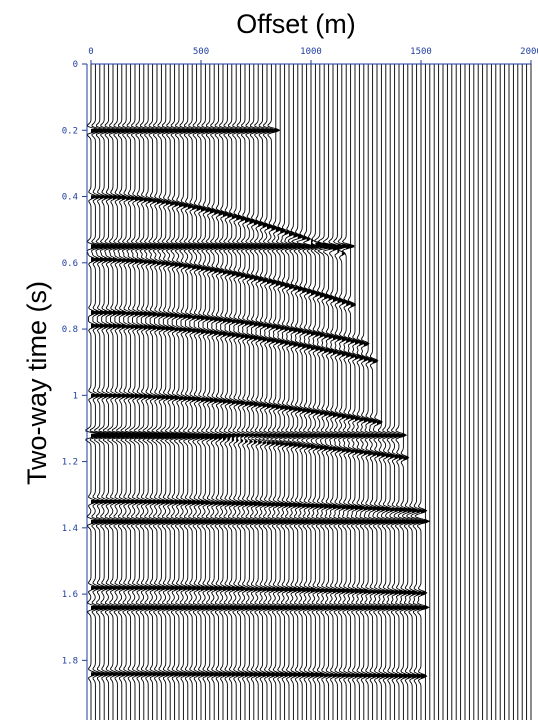 This screenshot has width=538, height=721. I want to click on y-axis-label: Two-way time (s), so click(37, 383).